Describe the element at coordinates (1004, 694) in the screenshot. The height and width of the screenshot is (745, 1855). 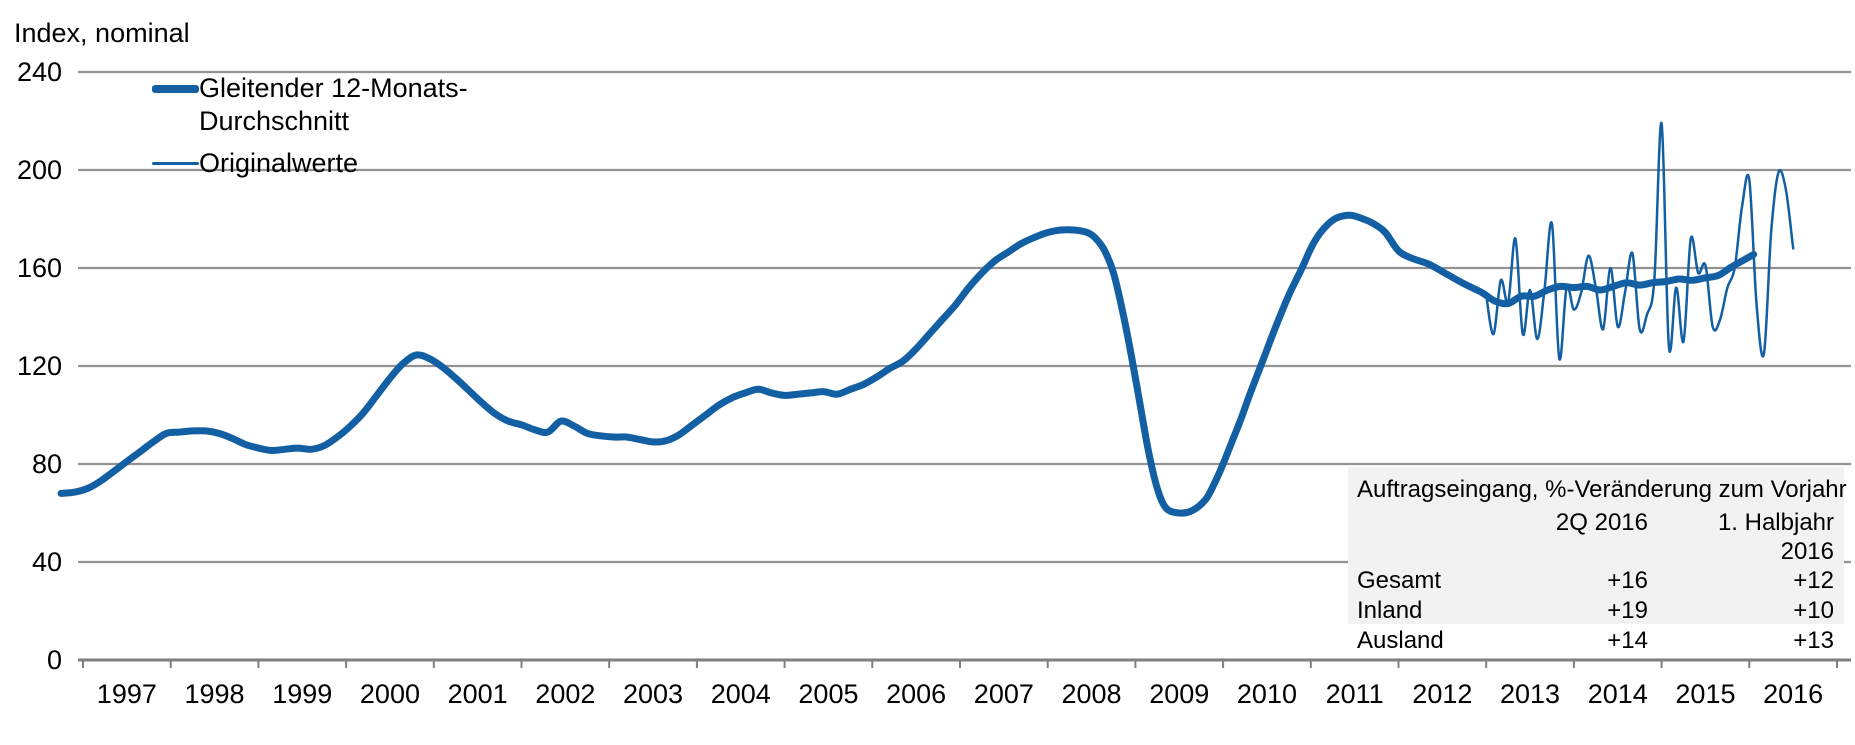
I see `x-tick-label: 2007` at that location.